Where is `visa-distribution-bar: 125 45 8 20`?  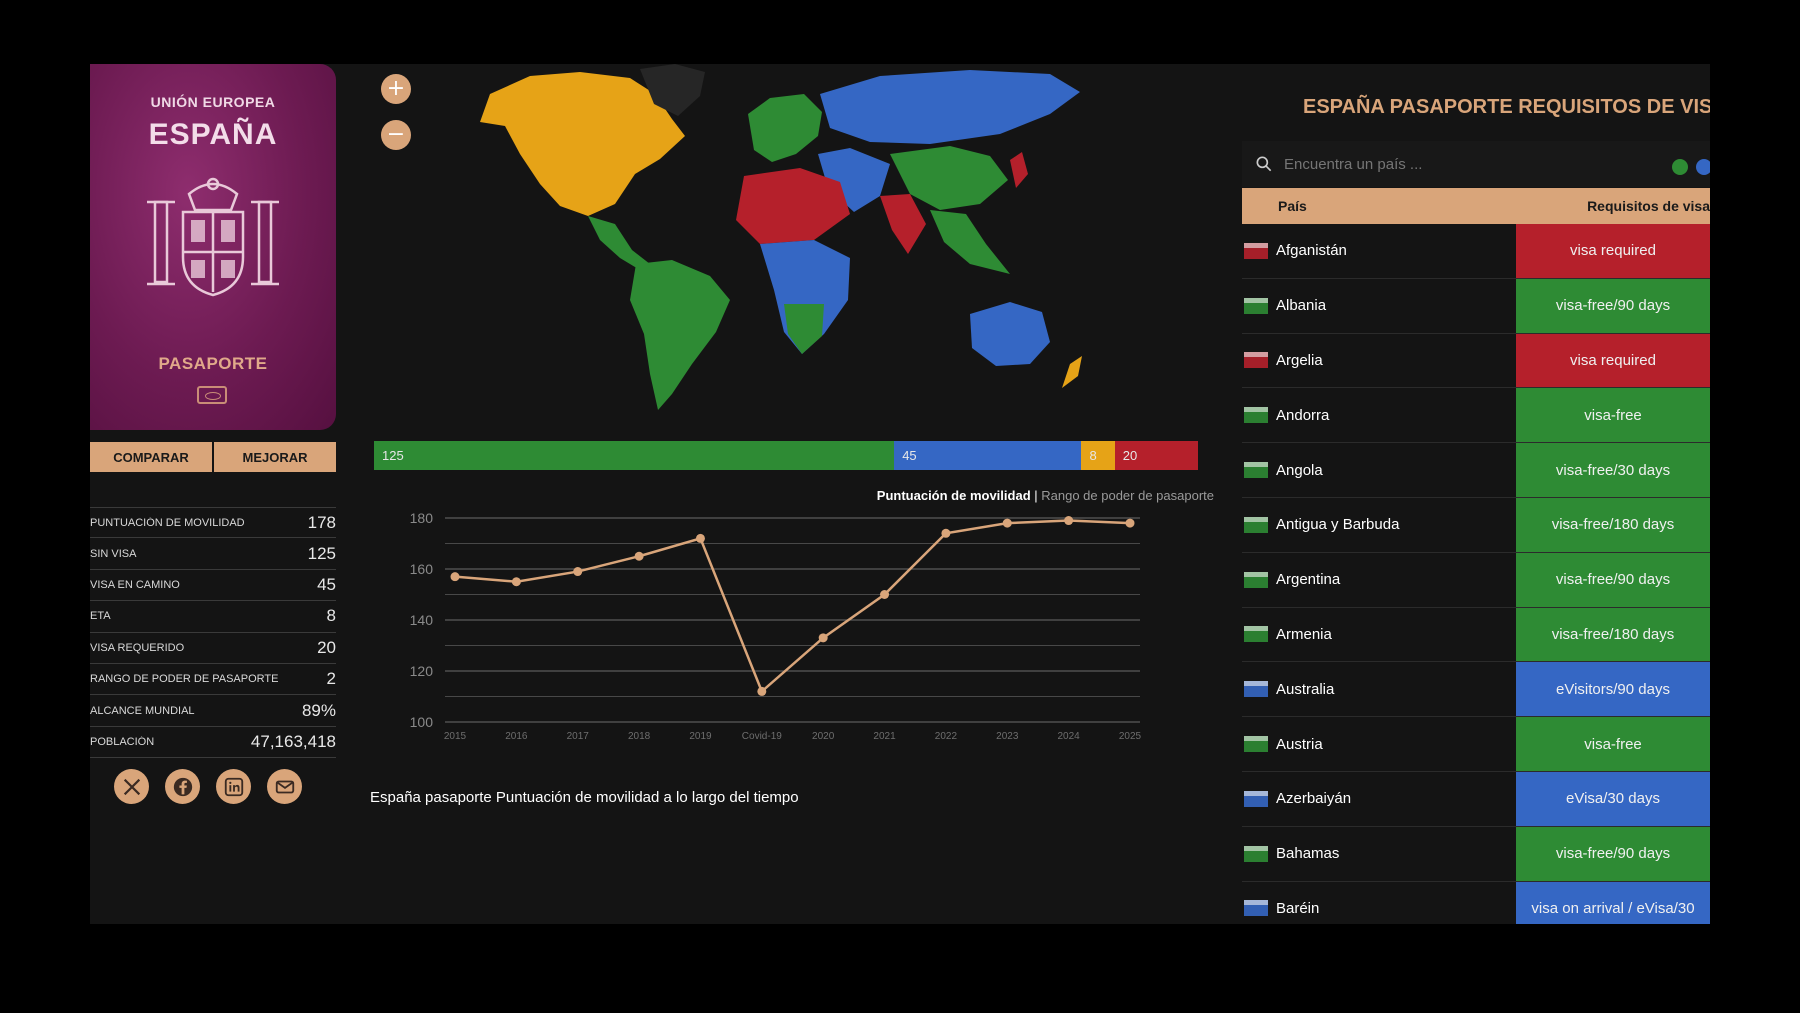 visa-distribution-bar: 125 45 8 20 is located at coordinates (786, 455).